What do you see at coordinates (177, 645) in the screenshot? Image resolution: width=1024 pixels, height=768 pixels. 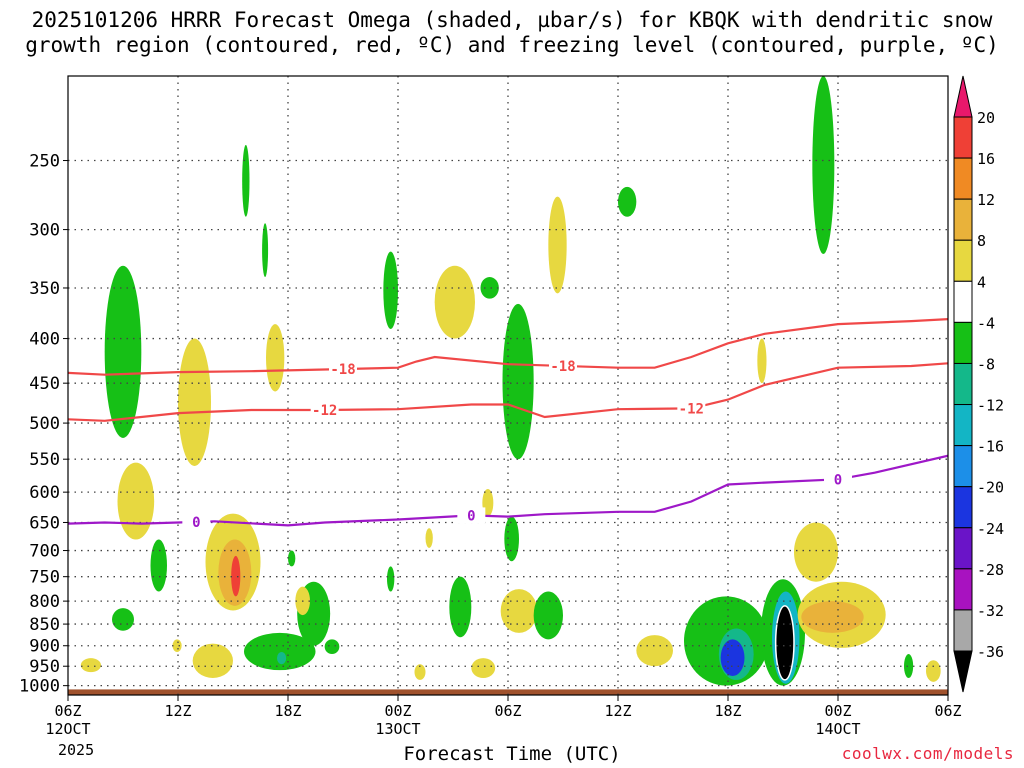 I see `omega-region-y9` at bounding box center [177, 645].